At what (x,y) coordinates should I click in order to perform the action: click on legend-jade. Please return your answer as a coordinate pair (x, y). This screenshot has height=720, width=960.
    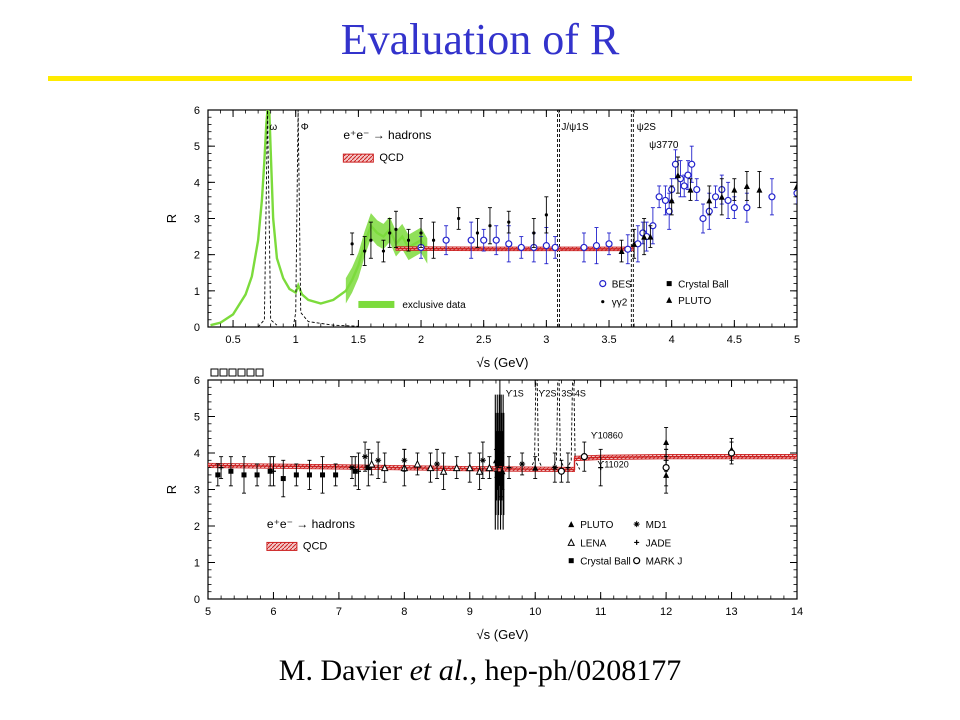
    Looking at the image, I should click on (637, 542).